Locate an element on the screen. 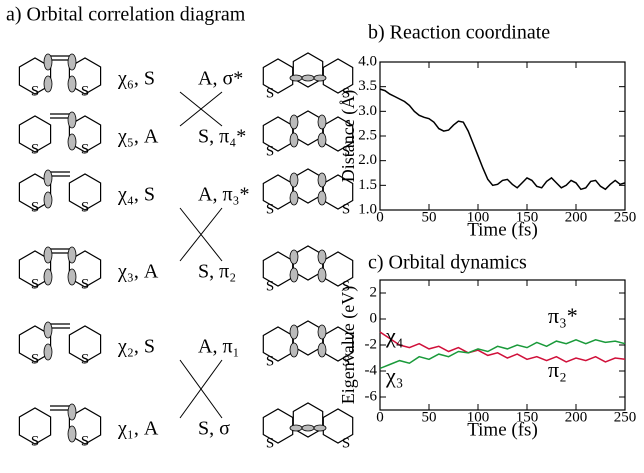 The width and height of the screenshot is (644, 473). y-tick-label: 1.0 is located at coordinates (367, 209).